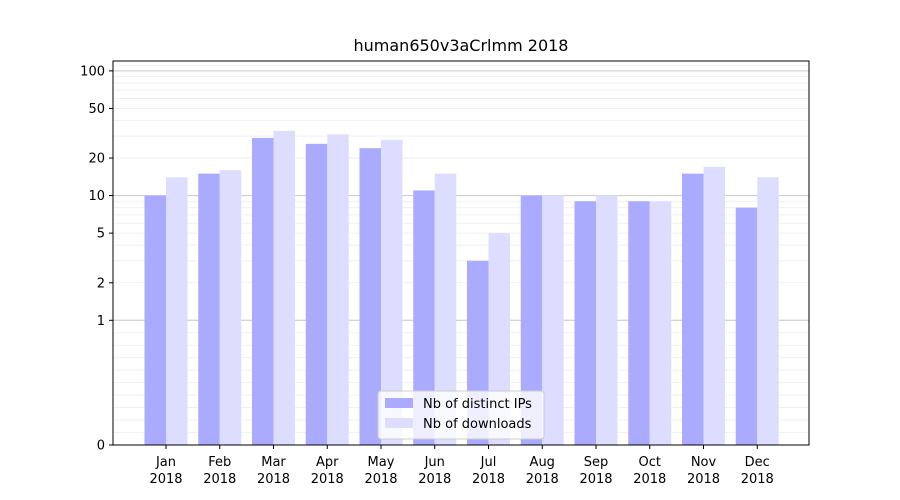 The width and height of the screenshot is (900, 500). Describe the element at coordinates (101, 321) in the screenshot. I see `y-tick-label: 1` at that location.